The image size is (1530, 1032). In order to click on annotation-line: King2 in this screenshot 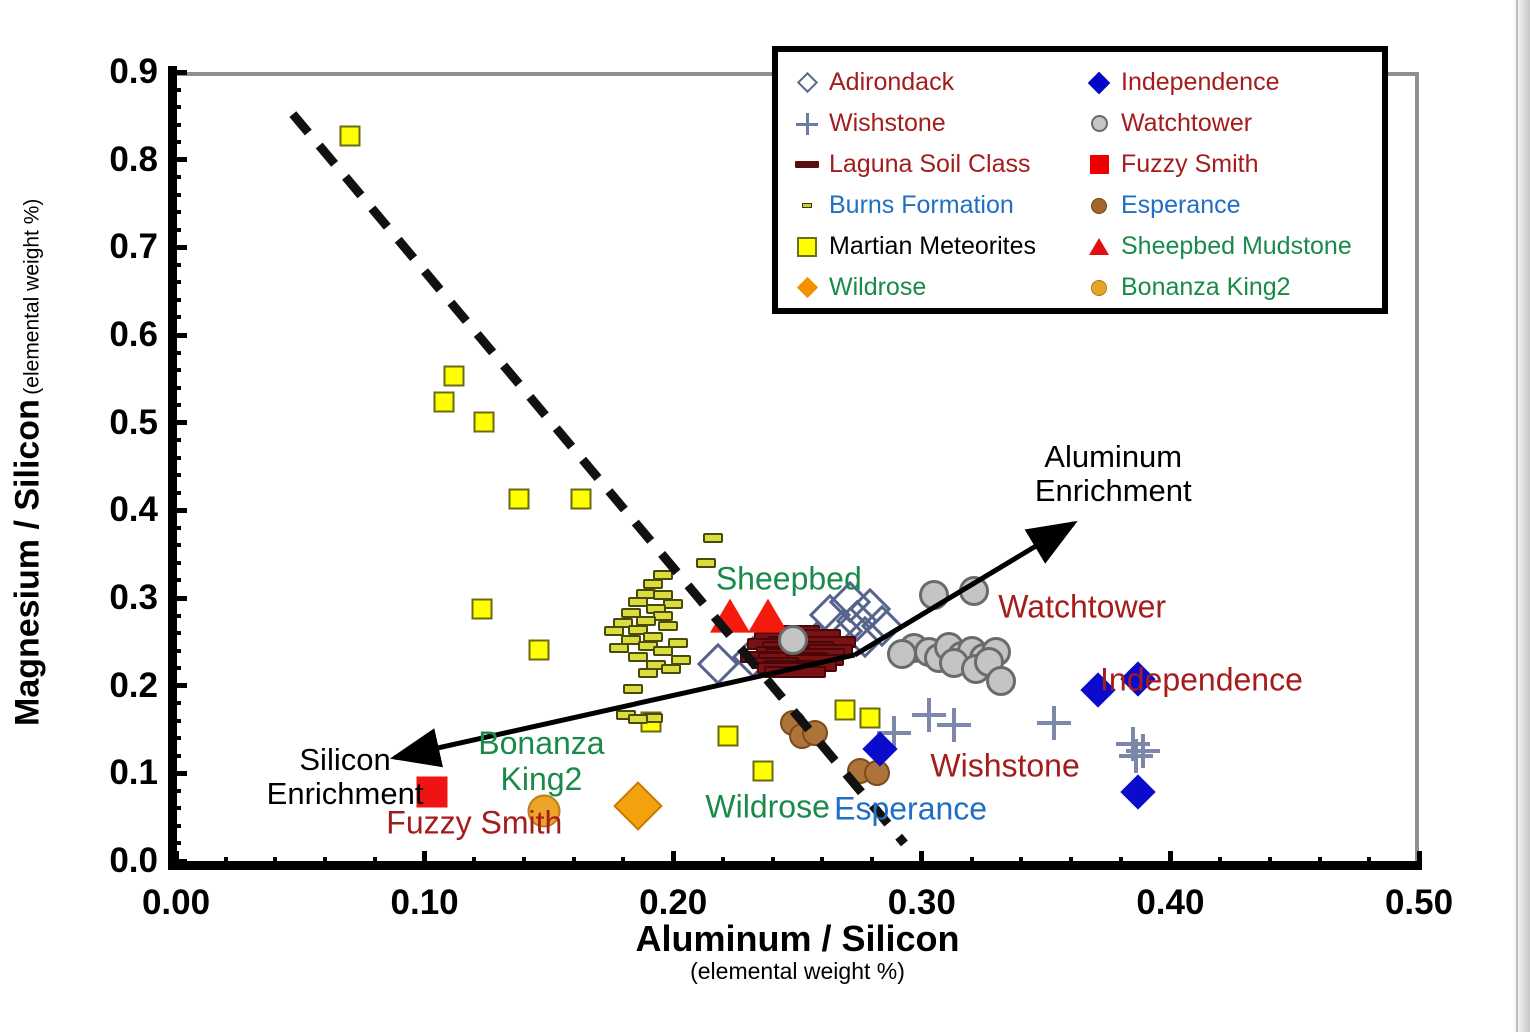, I will do `click(541, 778)`.